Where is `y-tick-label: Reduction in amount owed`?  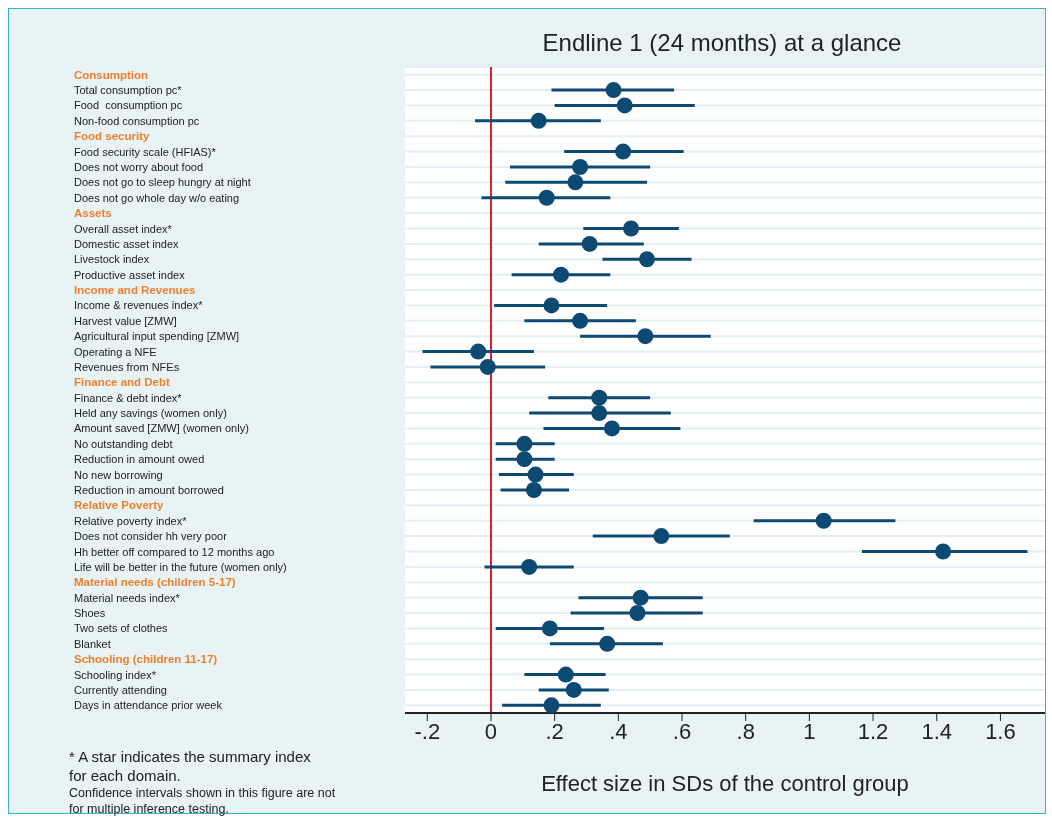 y-tick-label: Reduction in amount owed is located at coordinates (139, 459).